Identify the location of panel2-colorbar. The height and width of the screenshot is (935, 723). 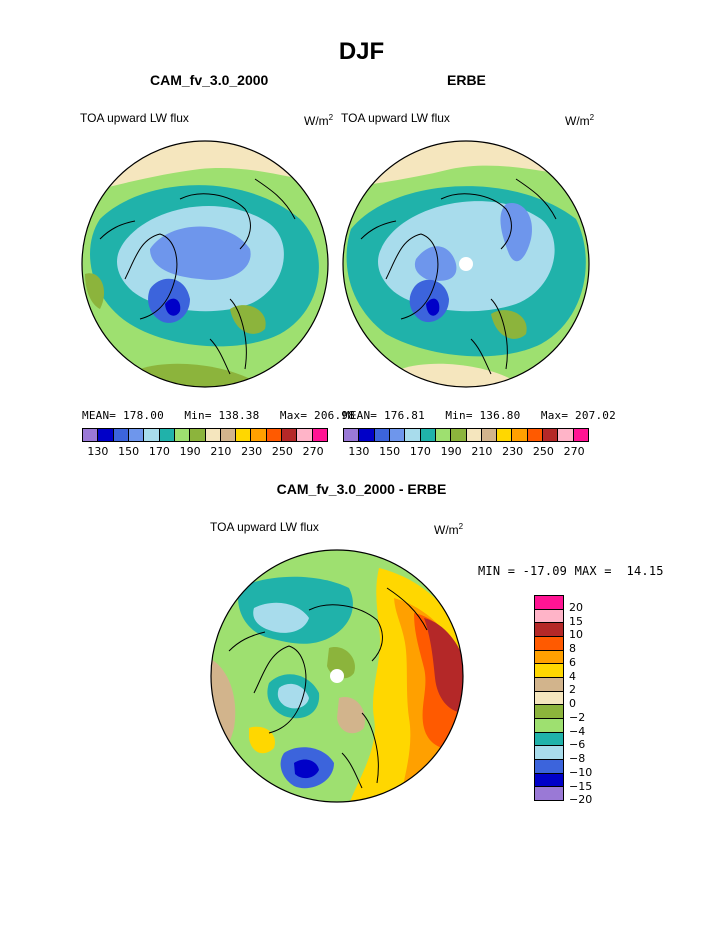
(466, 435).